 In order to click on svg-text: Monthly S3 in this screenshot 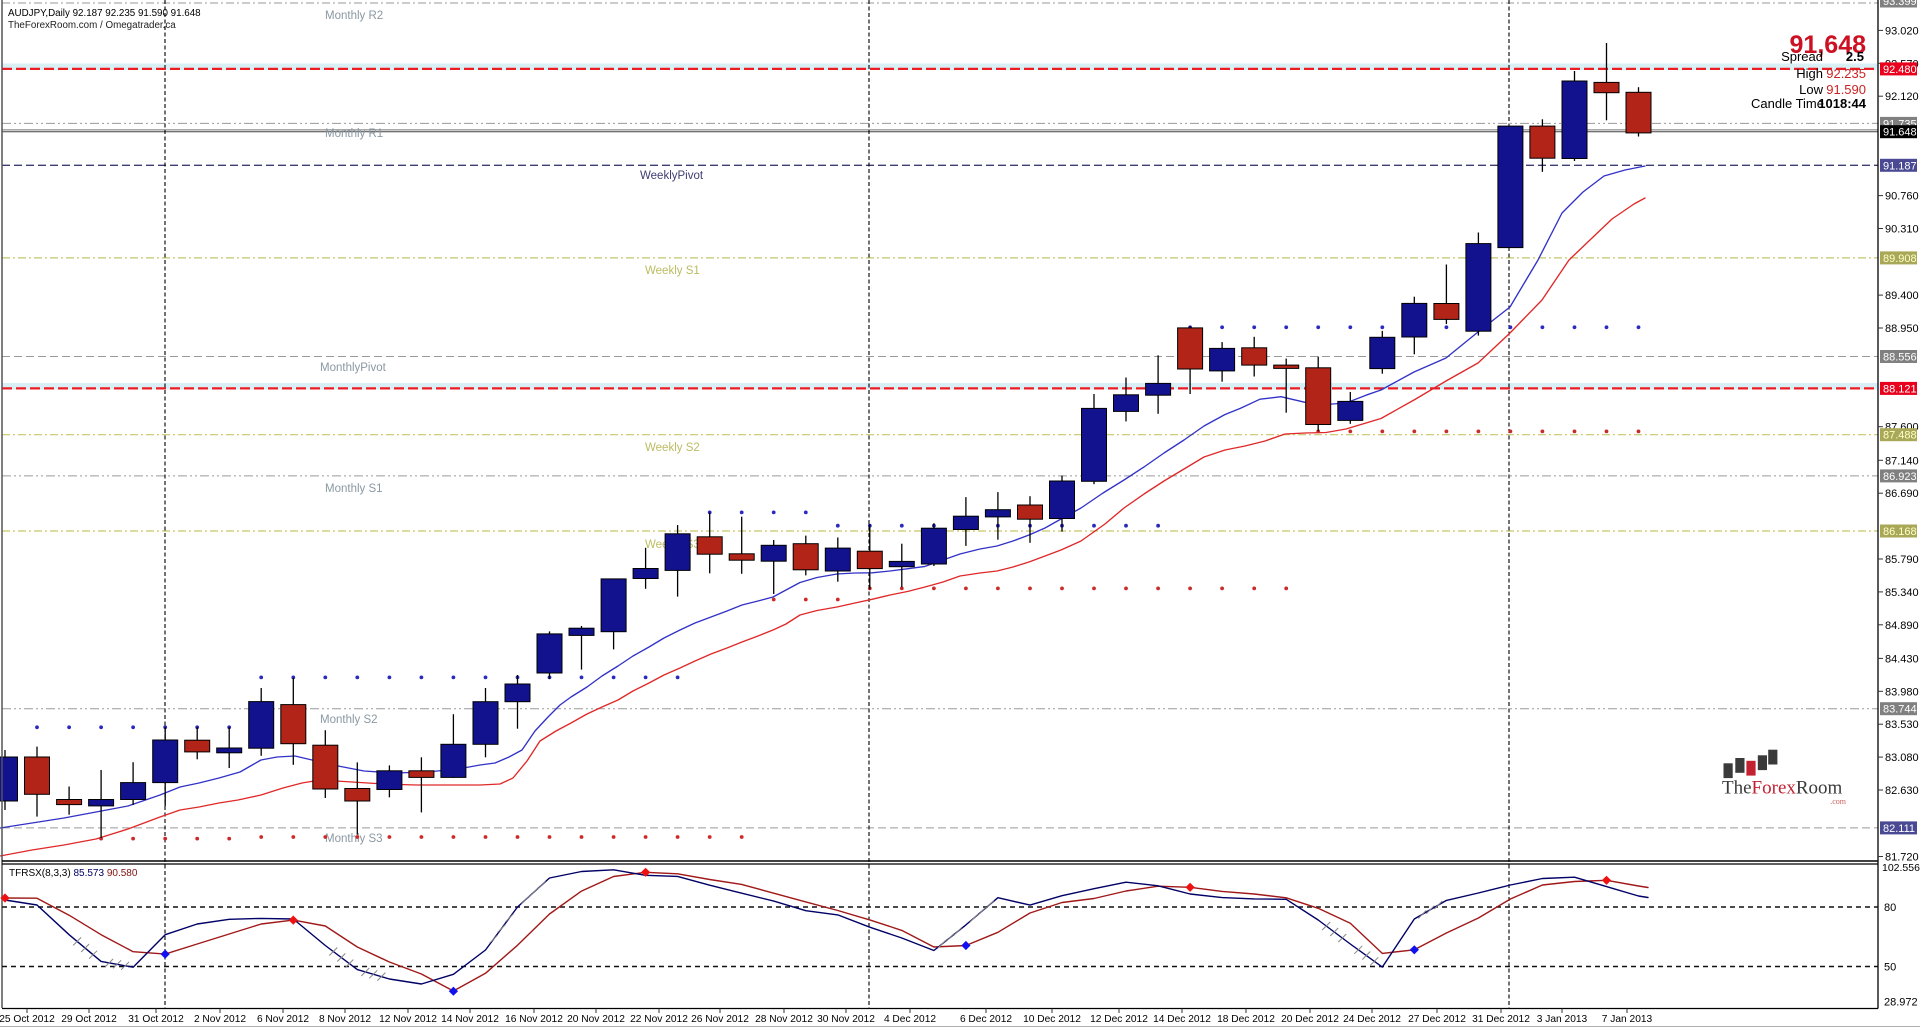, I will do `click(354, 839)`.